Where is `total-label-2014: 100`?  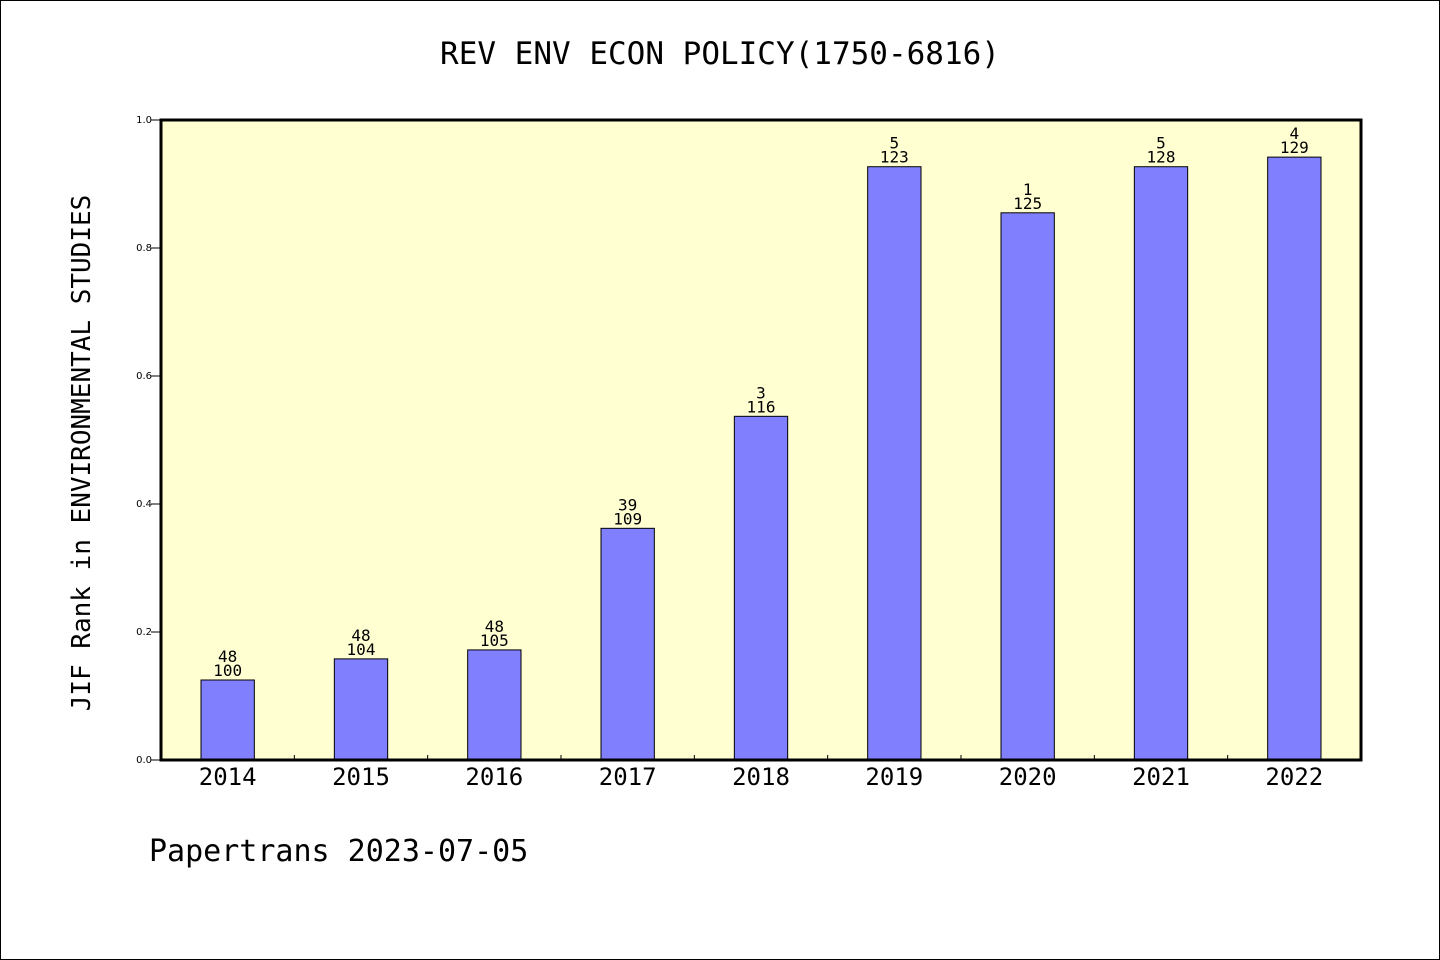 total-label-2014: 100 is located at coordinates (227, 670).